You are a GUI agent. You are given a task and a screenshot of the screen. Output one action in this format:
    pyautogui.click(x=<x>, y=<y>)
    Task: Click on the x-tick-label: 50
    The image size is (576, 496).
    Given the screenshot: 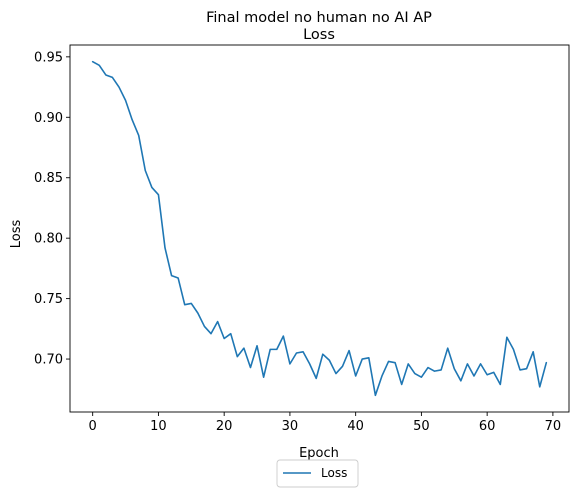 What is the action you would take?
    pyautogui.click(x=421, y=426)
    